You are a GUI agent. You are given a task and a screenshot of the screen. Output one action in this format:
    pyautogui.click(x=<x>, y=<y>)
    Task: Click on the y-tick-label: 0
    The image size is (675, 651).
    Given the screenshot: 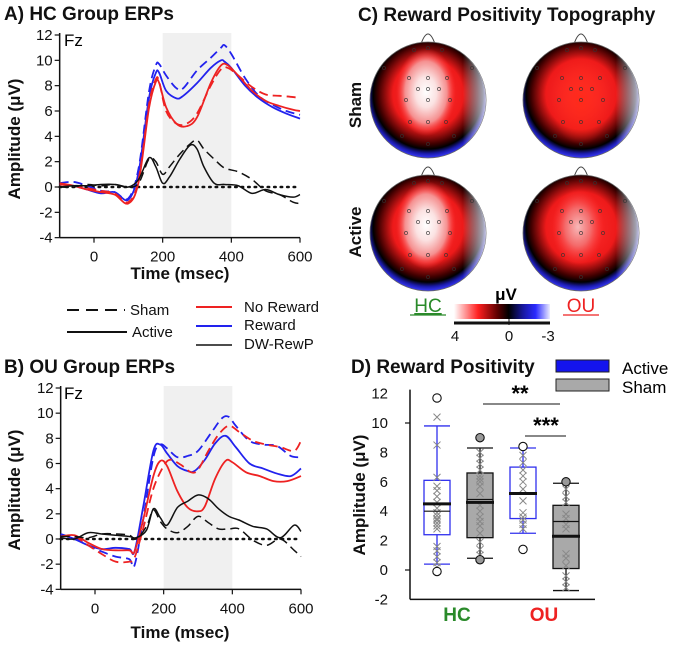 What is the action you would take?
    pyautogui.click(x=48, y=187)
    